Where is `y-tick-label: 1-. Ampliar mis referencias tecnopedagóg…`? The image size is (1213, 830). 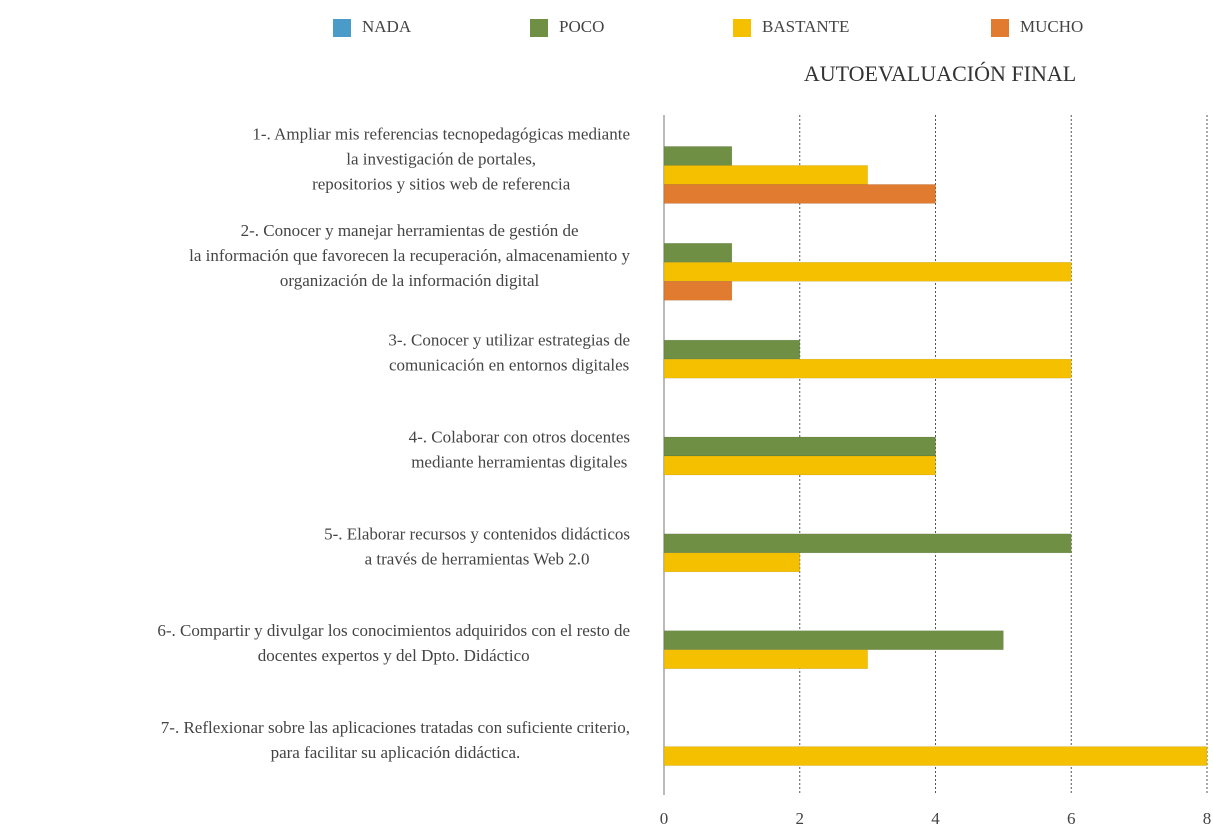 y-tick-label: 1-. Ampliar mis referencias tecnopedagóg… is located at coordinates (441, 133).